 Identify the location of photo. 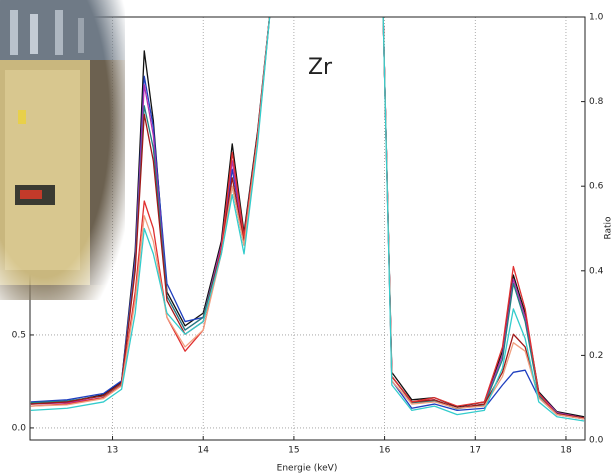
(62, 150).